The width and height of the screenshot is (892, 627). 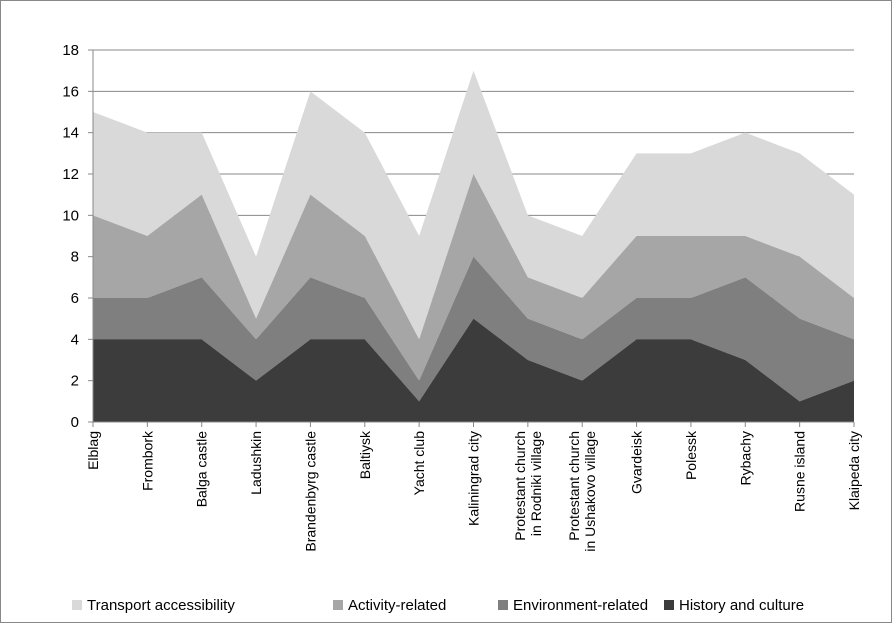 I want to click on legend-item: History and culture, so click(x=734, y=605).